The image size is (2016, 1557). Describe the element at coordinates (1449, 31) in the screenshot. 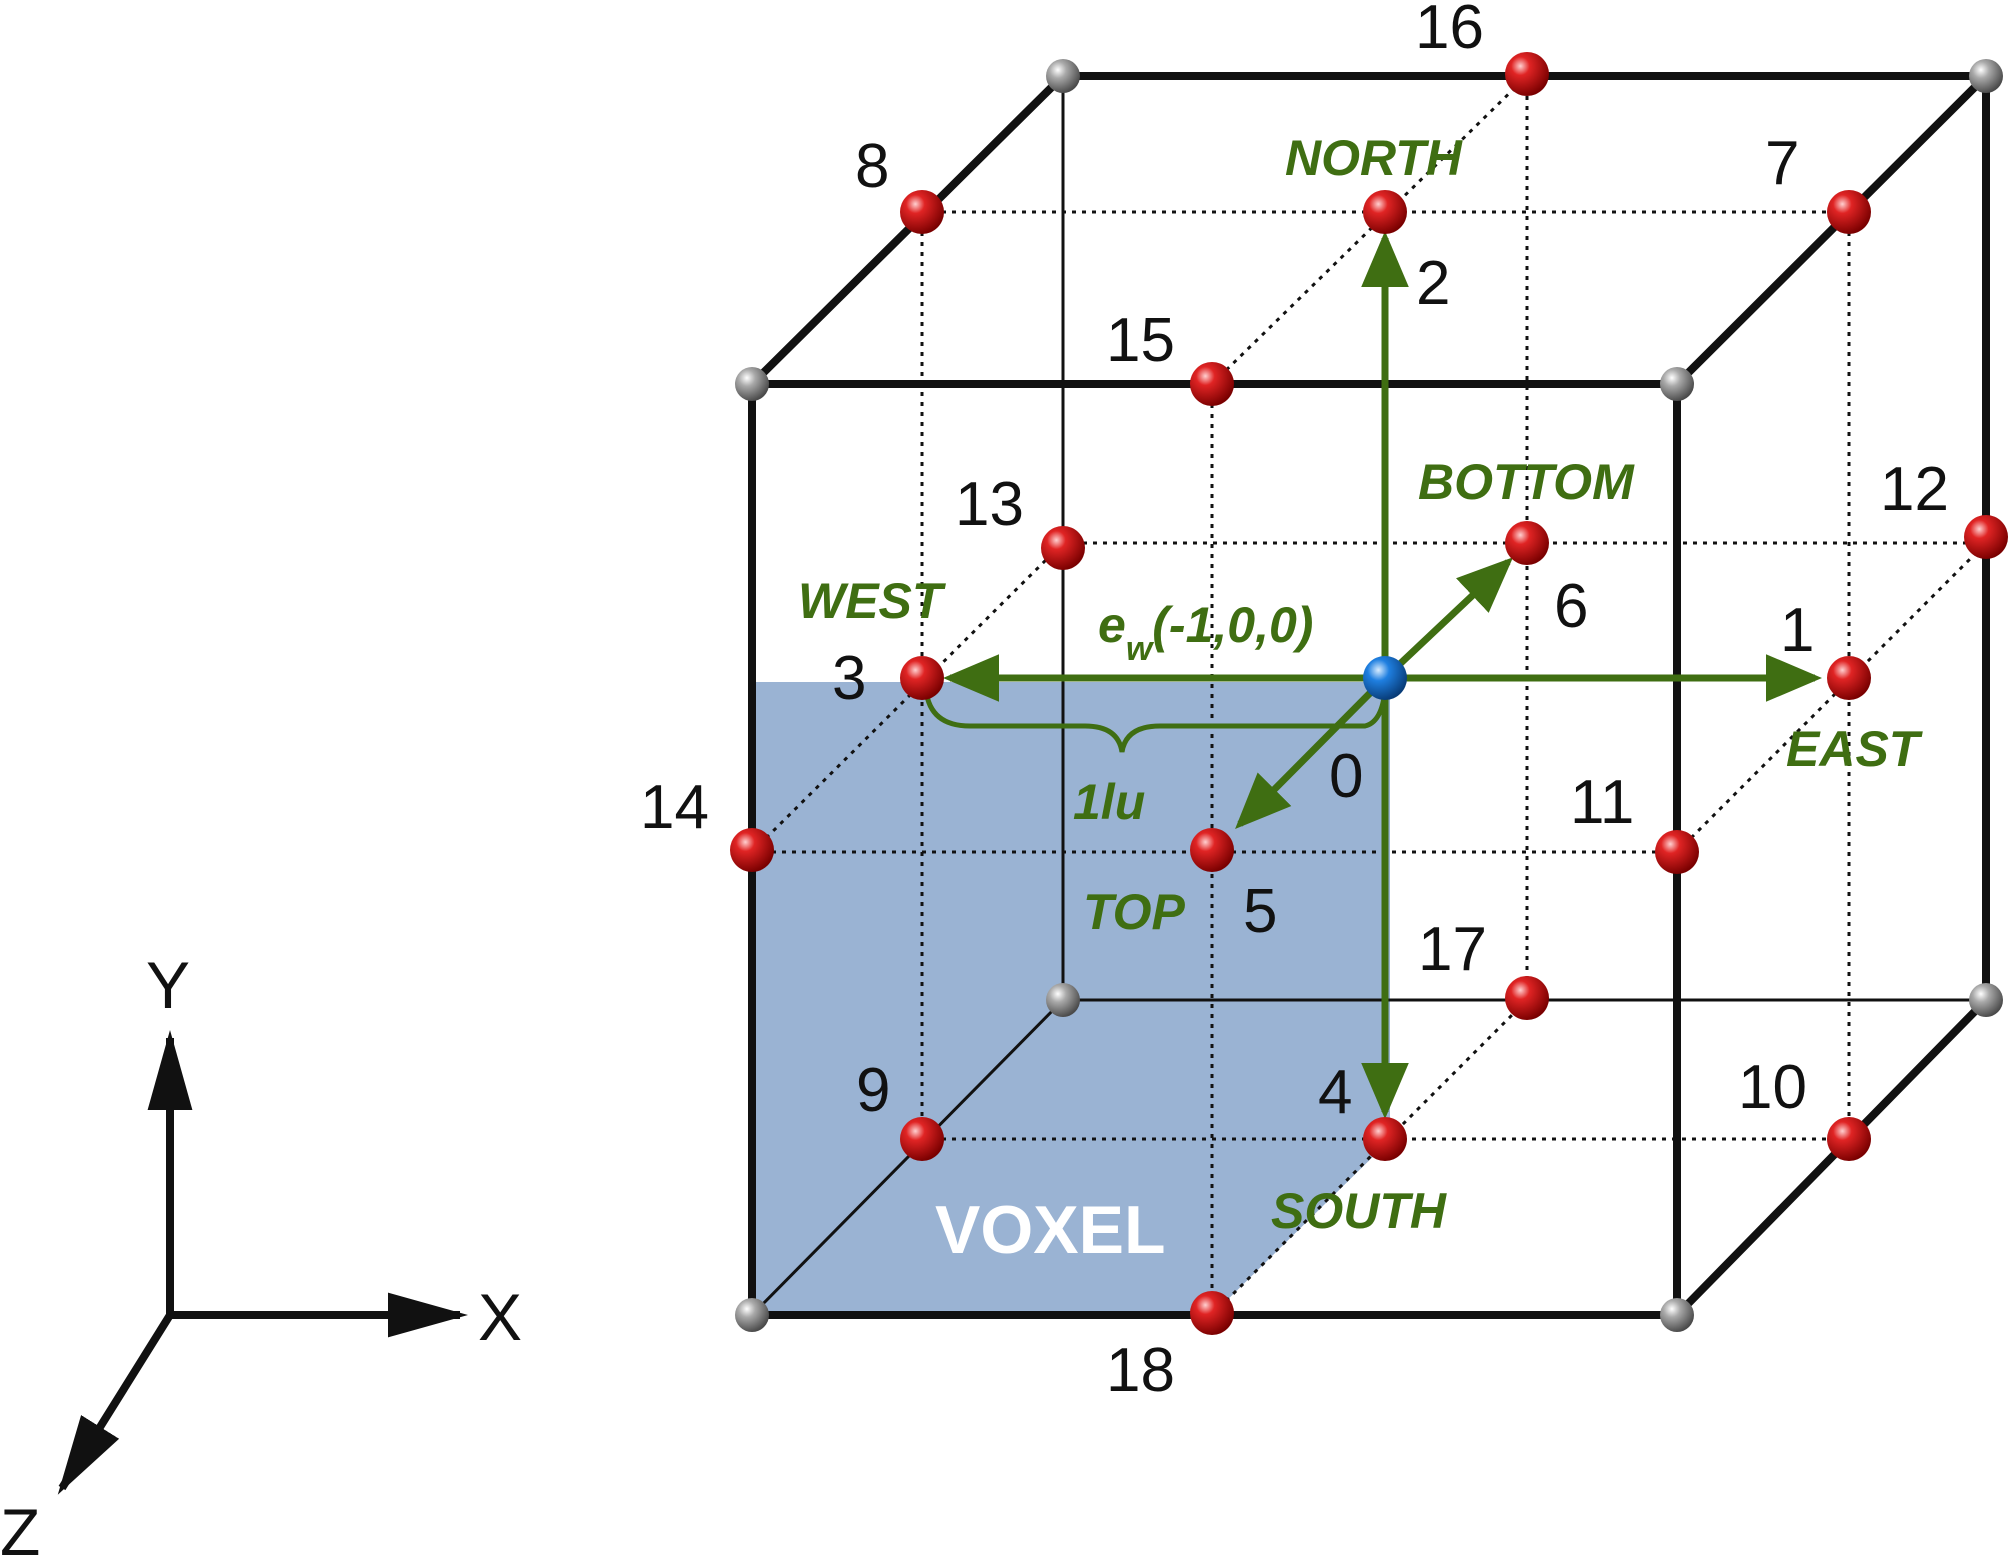

I see `label-node-16: 16` at that location.